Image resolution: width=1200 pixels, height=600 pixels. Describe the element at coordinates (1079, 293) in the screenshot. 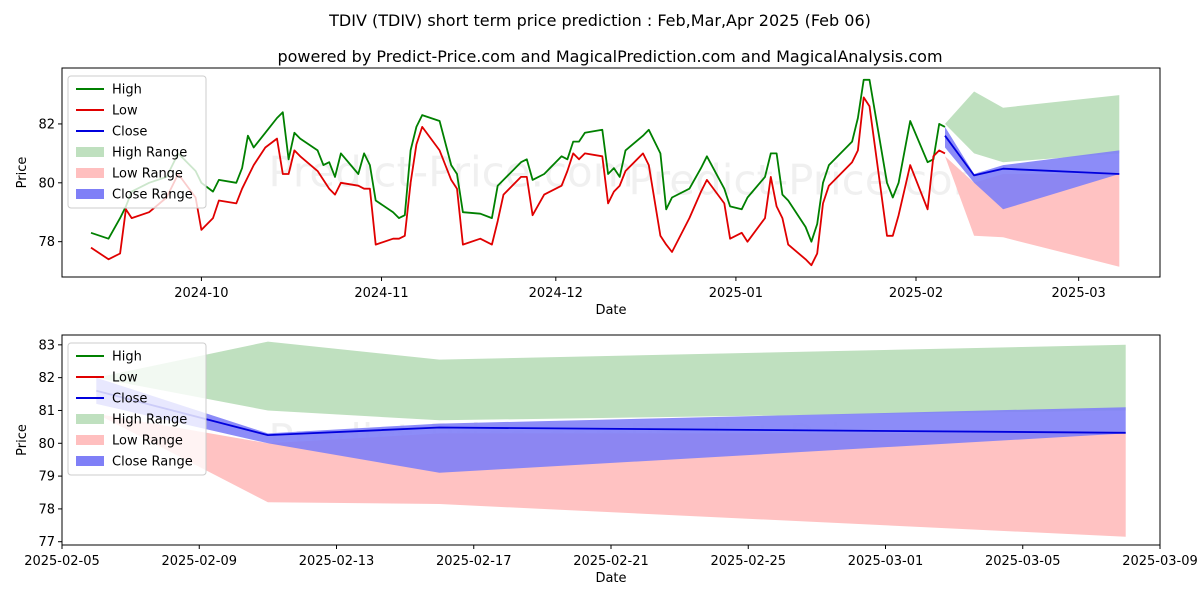

I see `x-tick-label: 2025-03` at that location.